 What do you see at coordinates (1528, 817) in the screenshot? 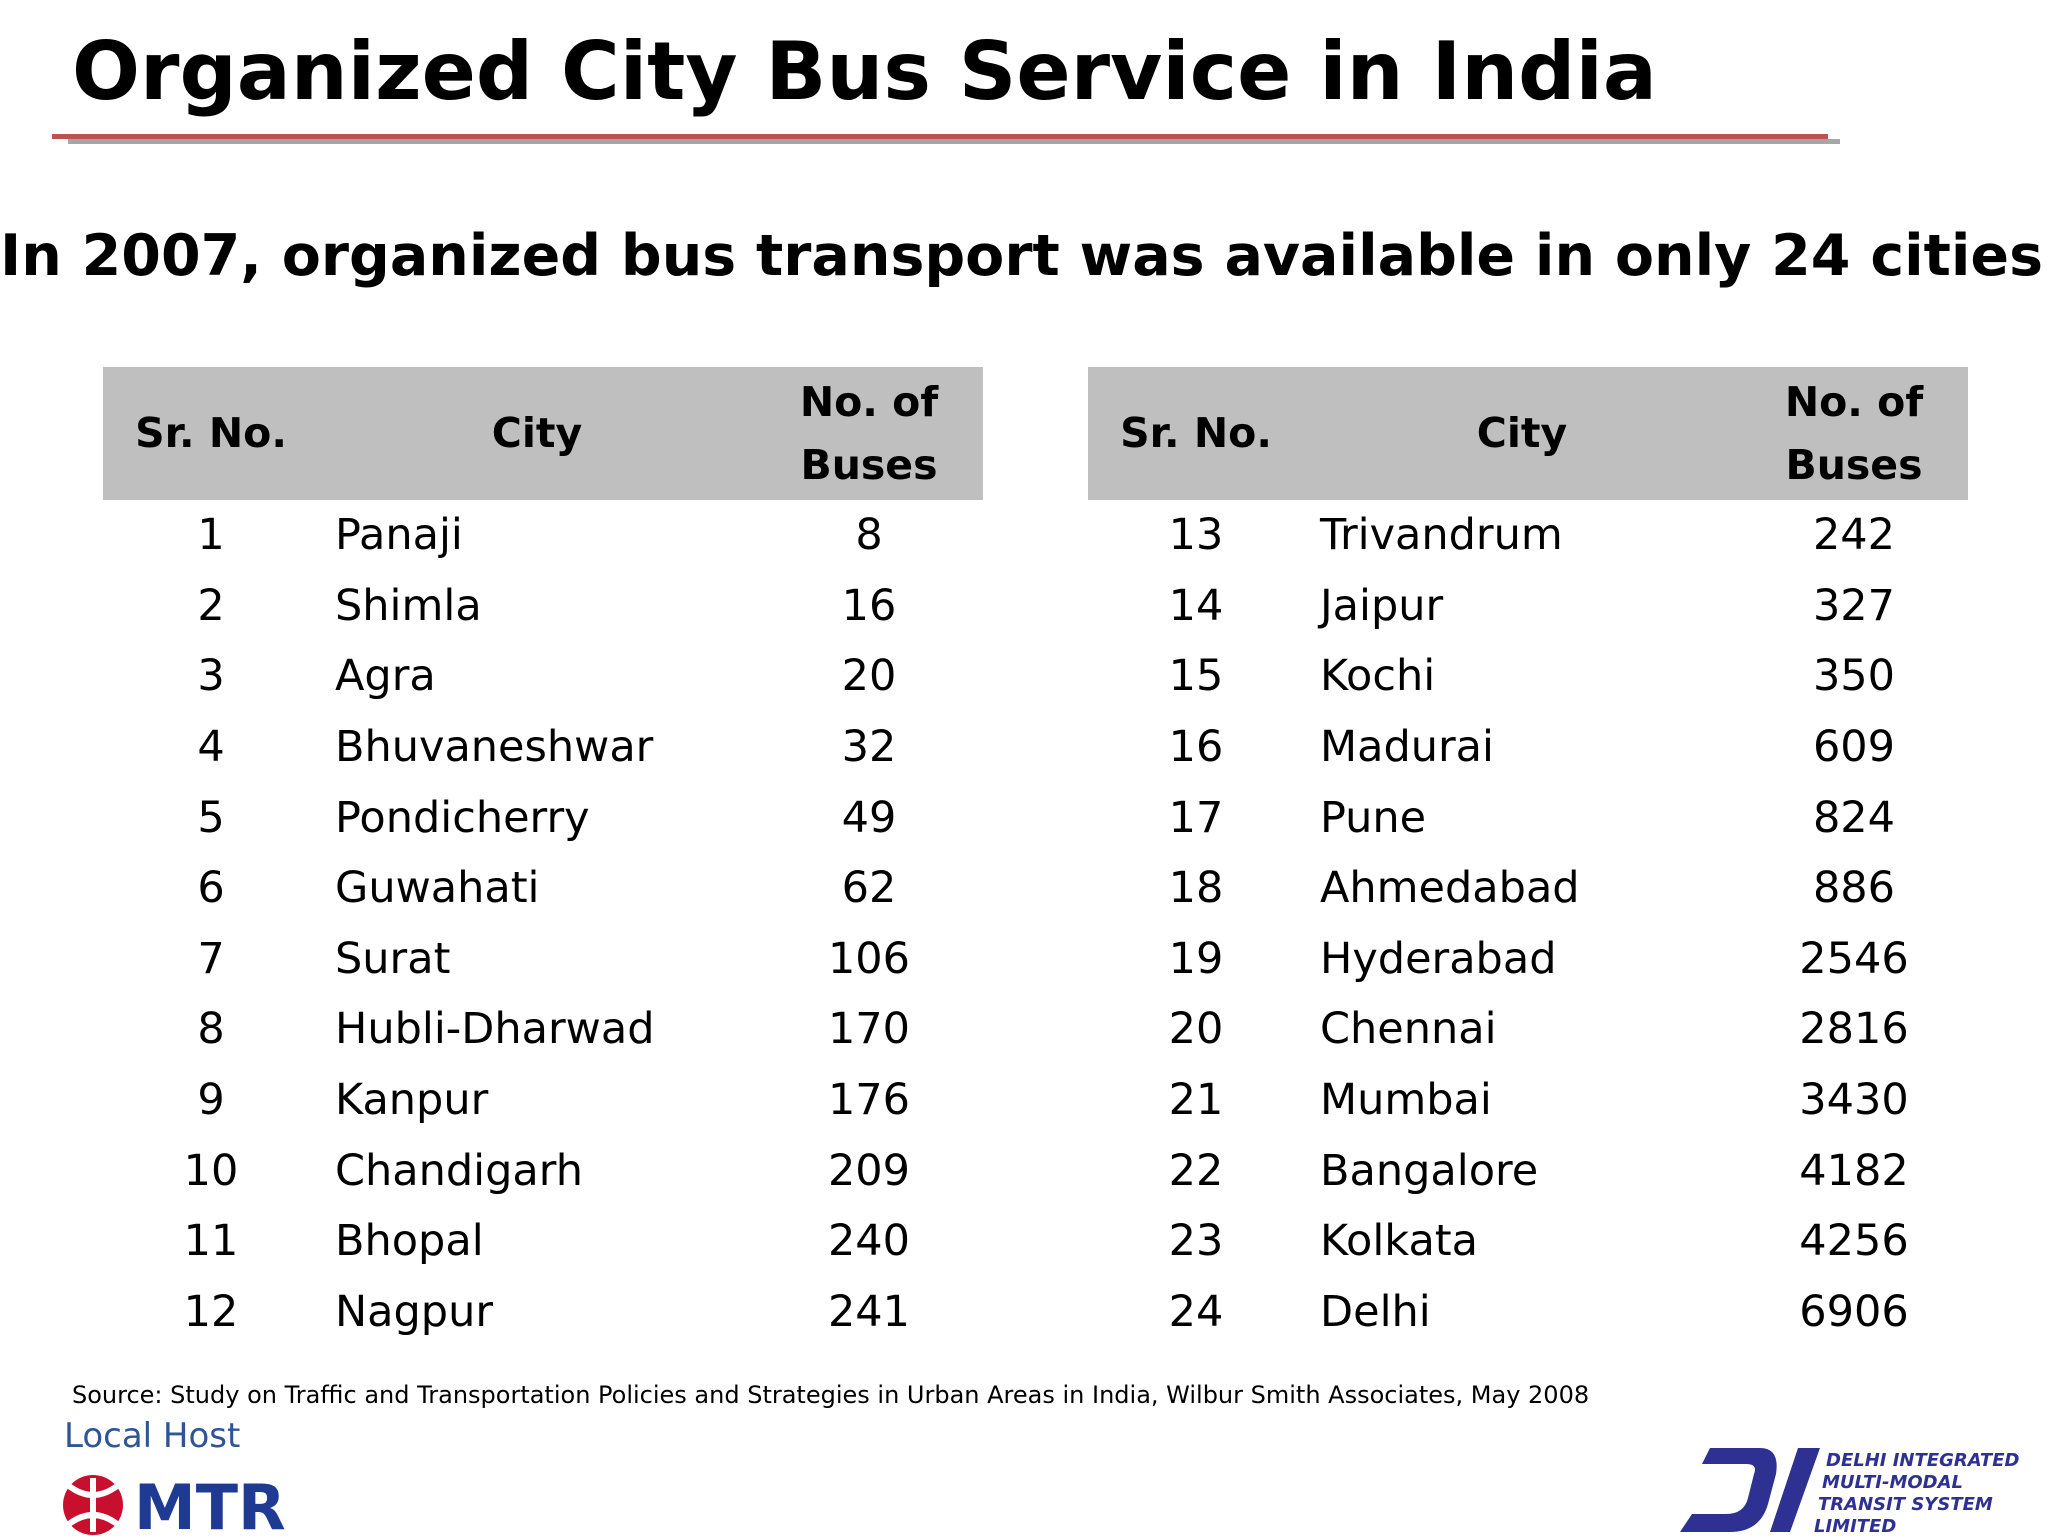
I see `table-row: 17 Pune 824` at bounding box center [1528, 817].